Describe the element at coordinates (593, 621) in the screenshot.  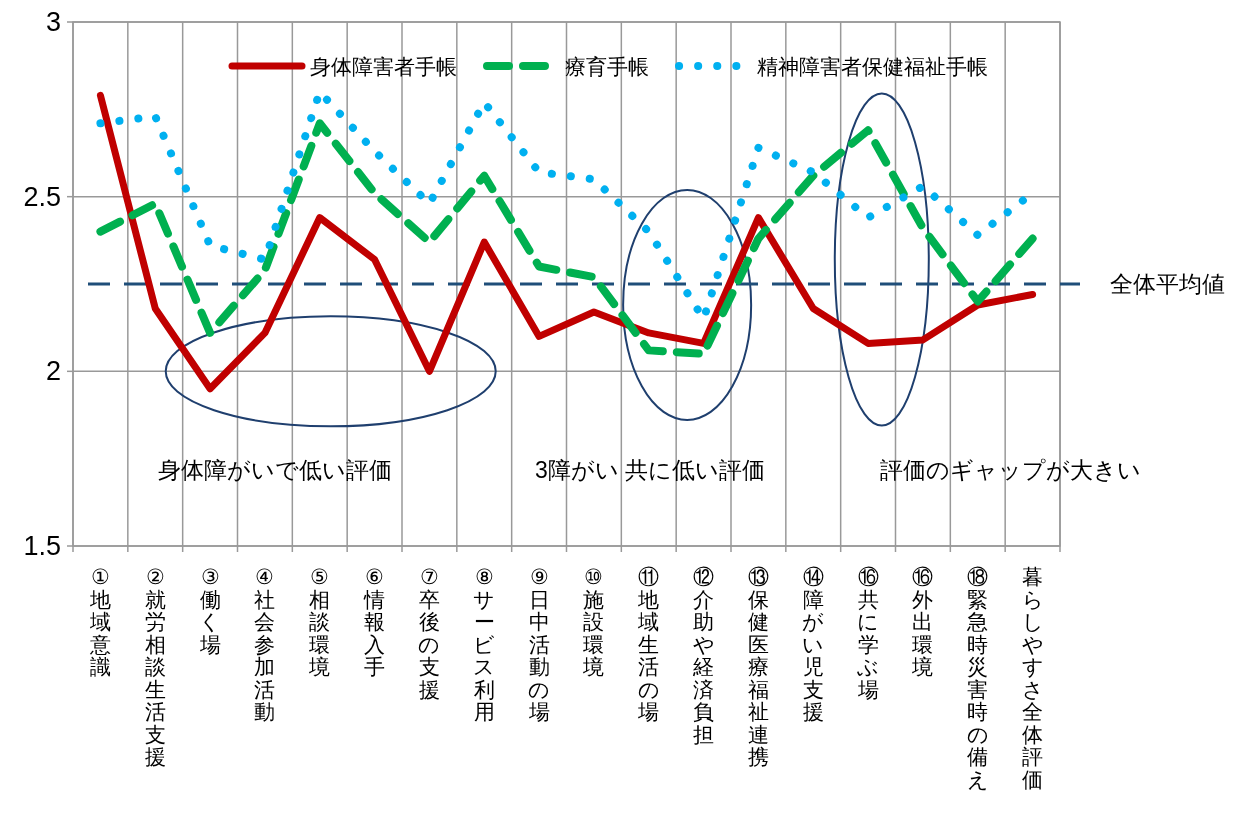
I see `x-tick-label: ⑩施設環境` at that location.